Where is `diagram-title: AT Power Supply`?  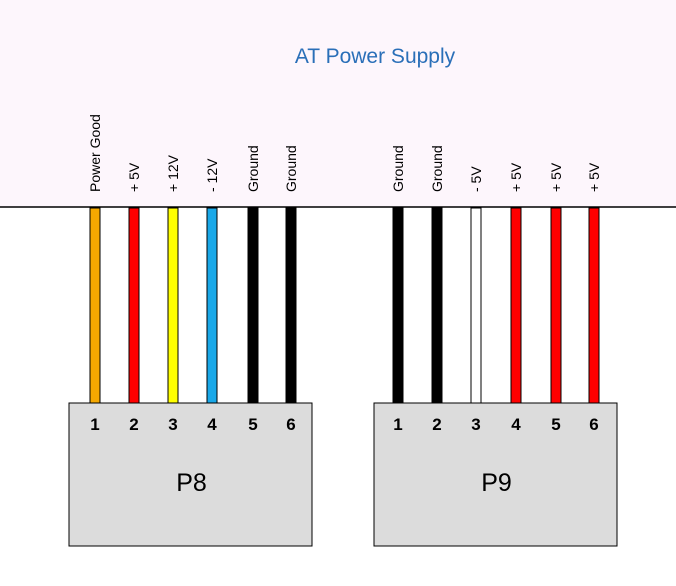
diagram-title: AT Power Supply is located at coordinates (375, 56).